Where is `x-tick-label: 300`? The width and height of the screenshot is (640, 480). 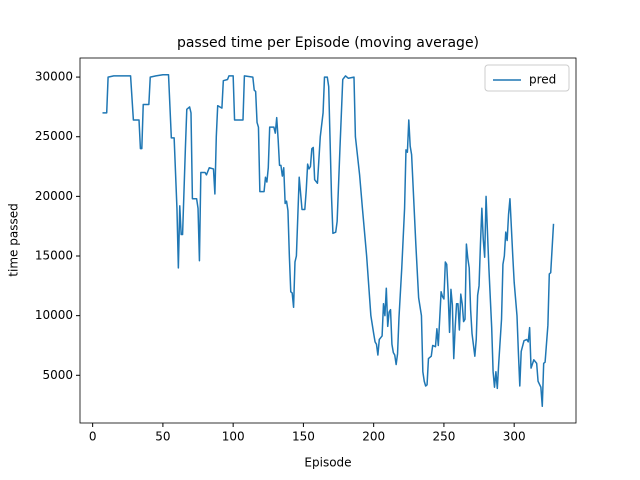
x-tick-label: 300 is located at coordinates (514, 437).